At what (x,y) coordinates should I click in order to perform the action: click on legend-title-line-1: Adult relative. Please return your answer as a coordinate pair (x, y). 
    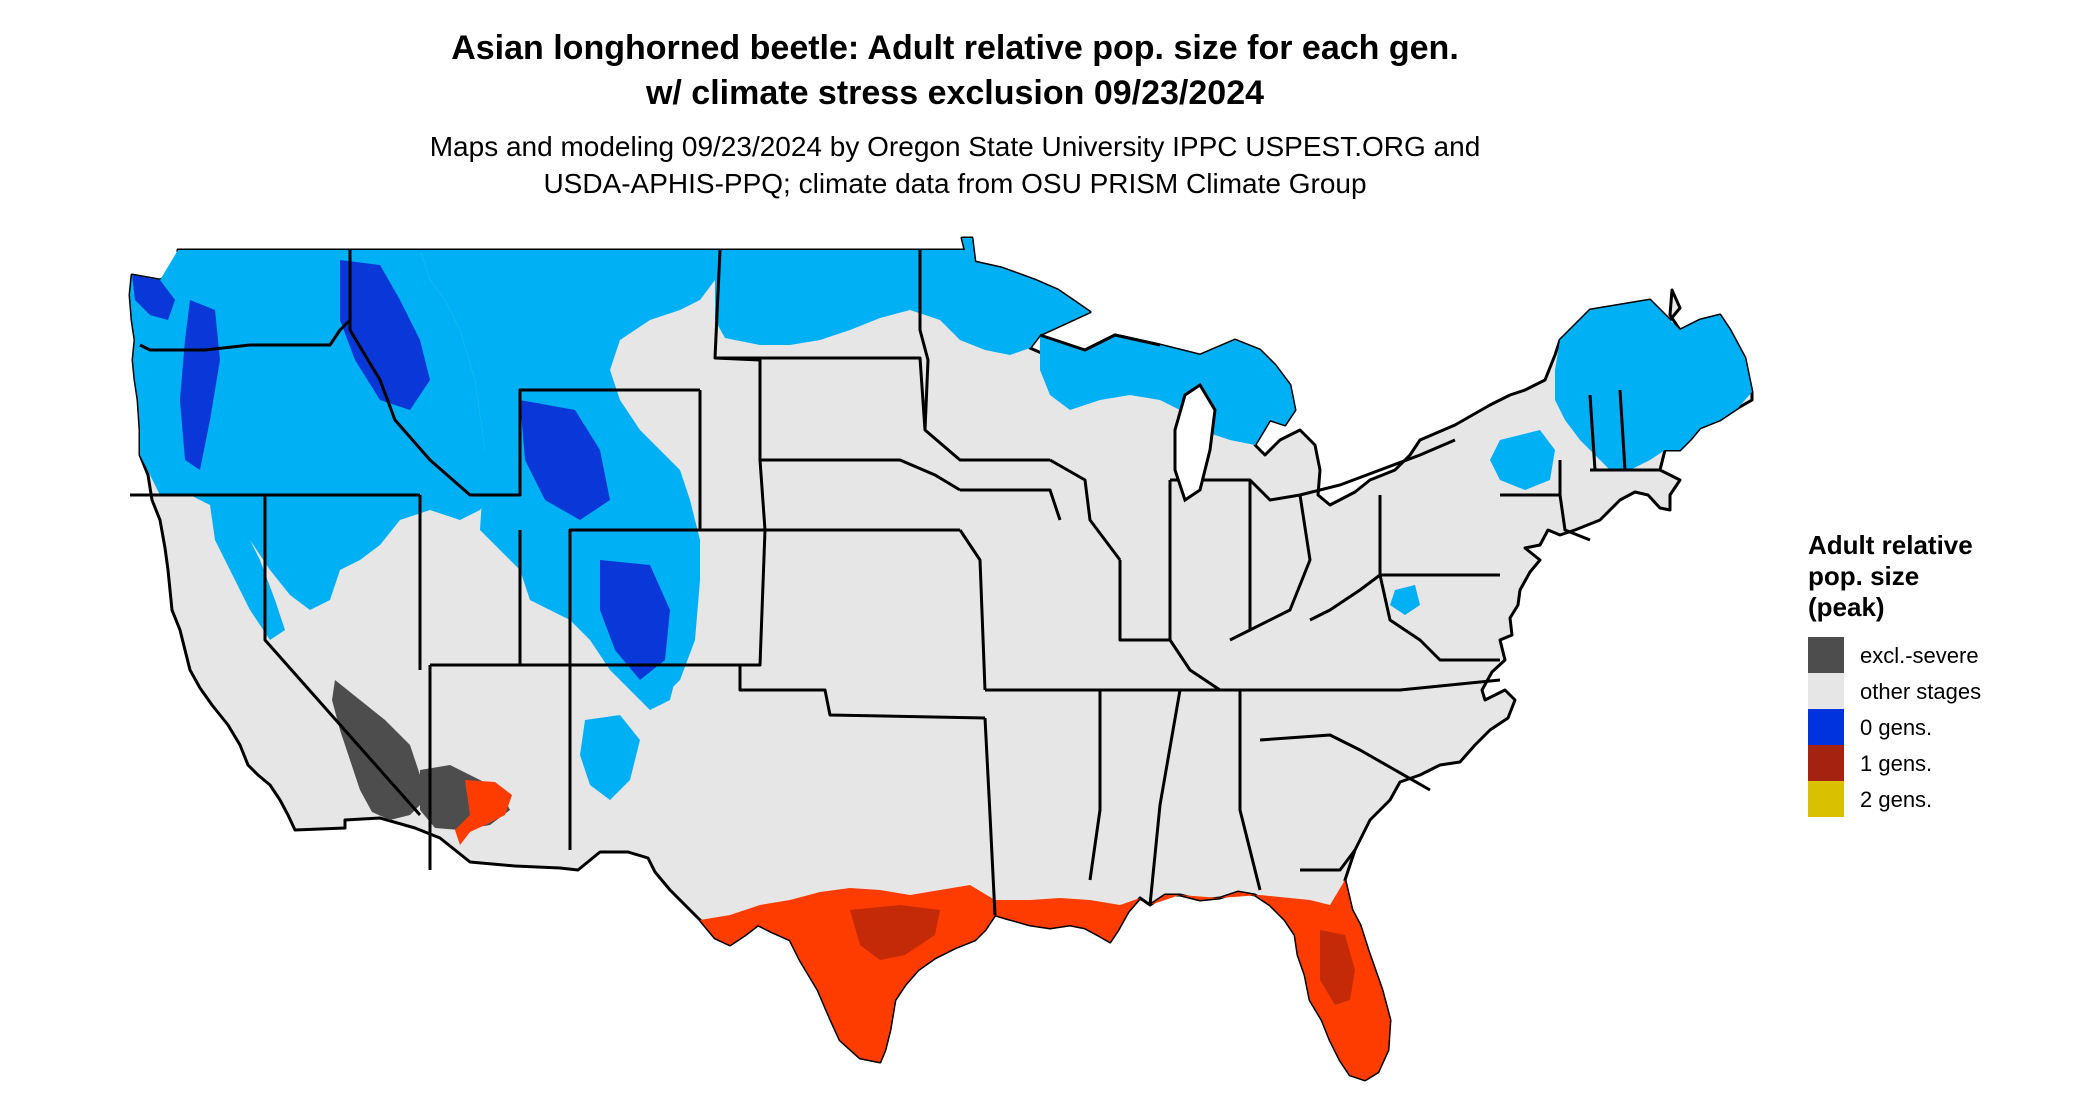
    Looking at the image, I should click on (1890, 545).